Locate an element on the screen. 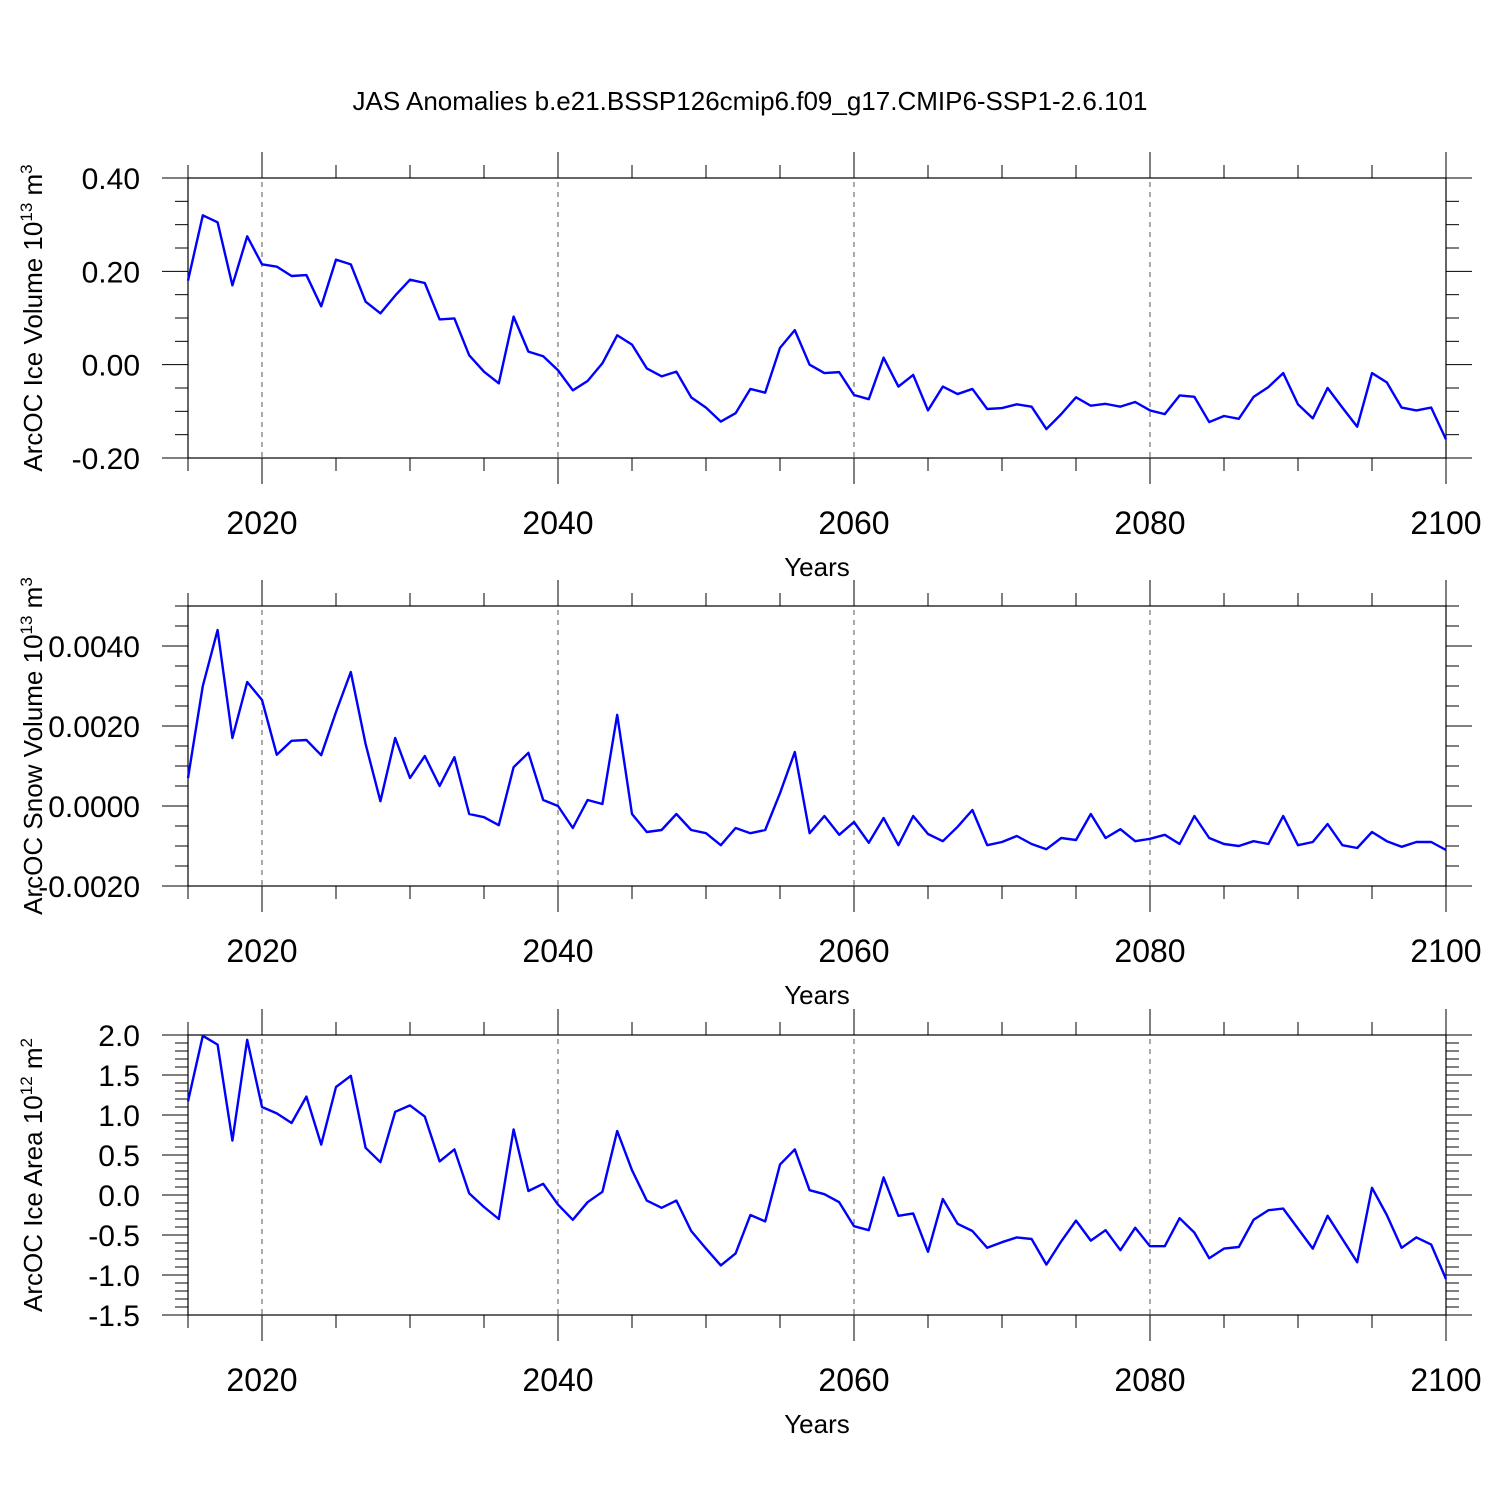 The height and width of the screenshot is (1500, 1500). y-tick-label: 2.0 is located at coordinates (119, 1036).